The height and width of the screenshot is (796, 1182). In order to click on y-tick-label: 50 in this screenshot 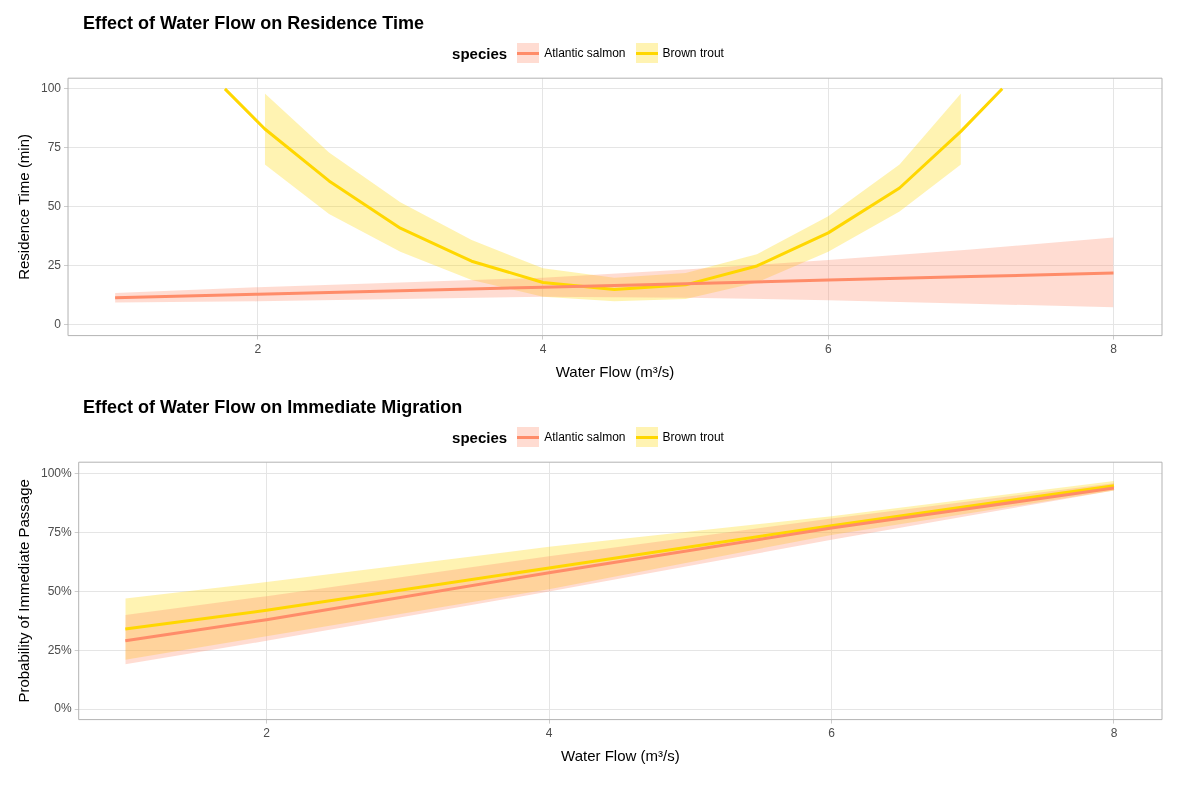, I will do `click(54, 206)`.